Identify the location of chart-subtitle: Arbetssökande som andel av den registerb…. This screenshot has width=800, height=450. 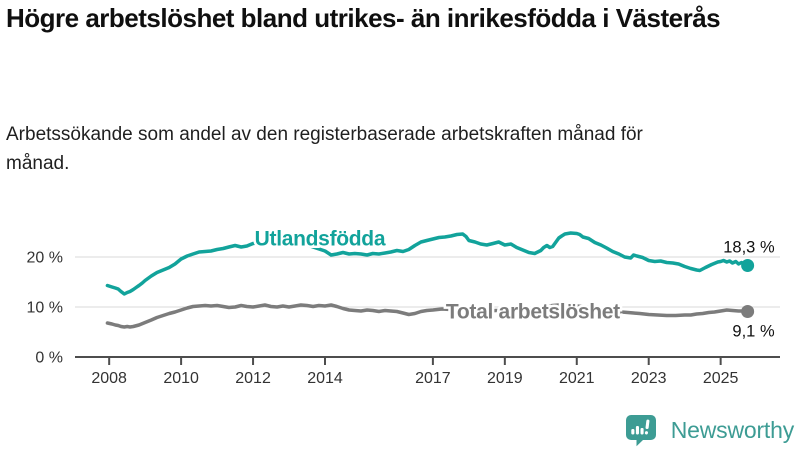
(324, 149).